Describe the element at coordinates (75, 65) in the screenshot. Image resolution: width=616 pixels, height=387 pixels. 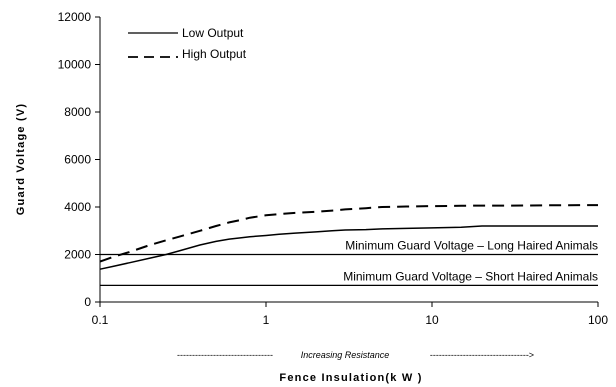
I see `y-tick-label: 10000` at that location.